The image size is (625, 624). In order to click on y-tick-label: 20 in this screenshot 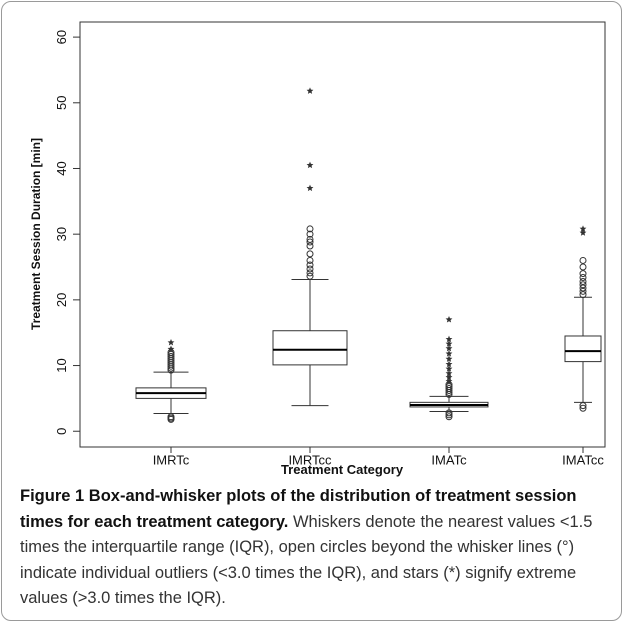, I will do `click(61, 300)`.